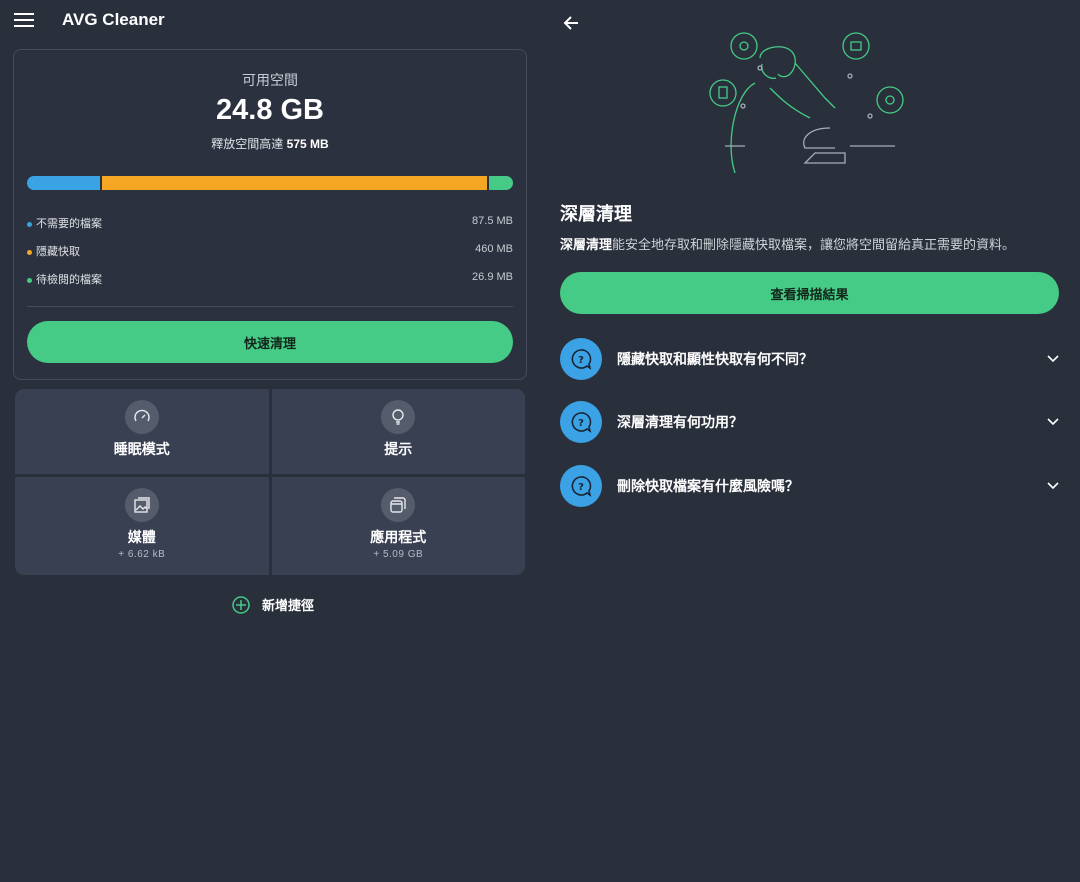  I want to click on add-shortcut-label: 新增捷徑, so click(288, 605).